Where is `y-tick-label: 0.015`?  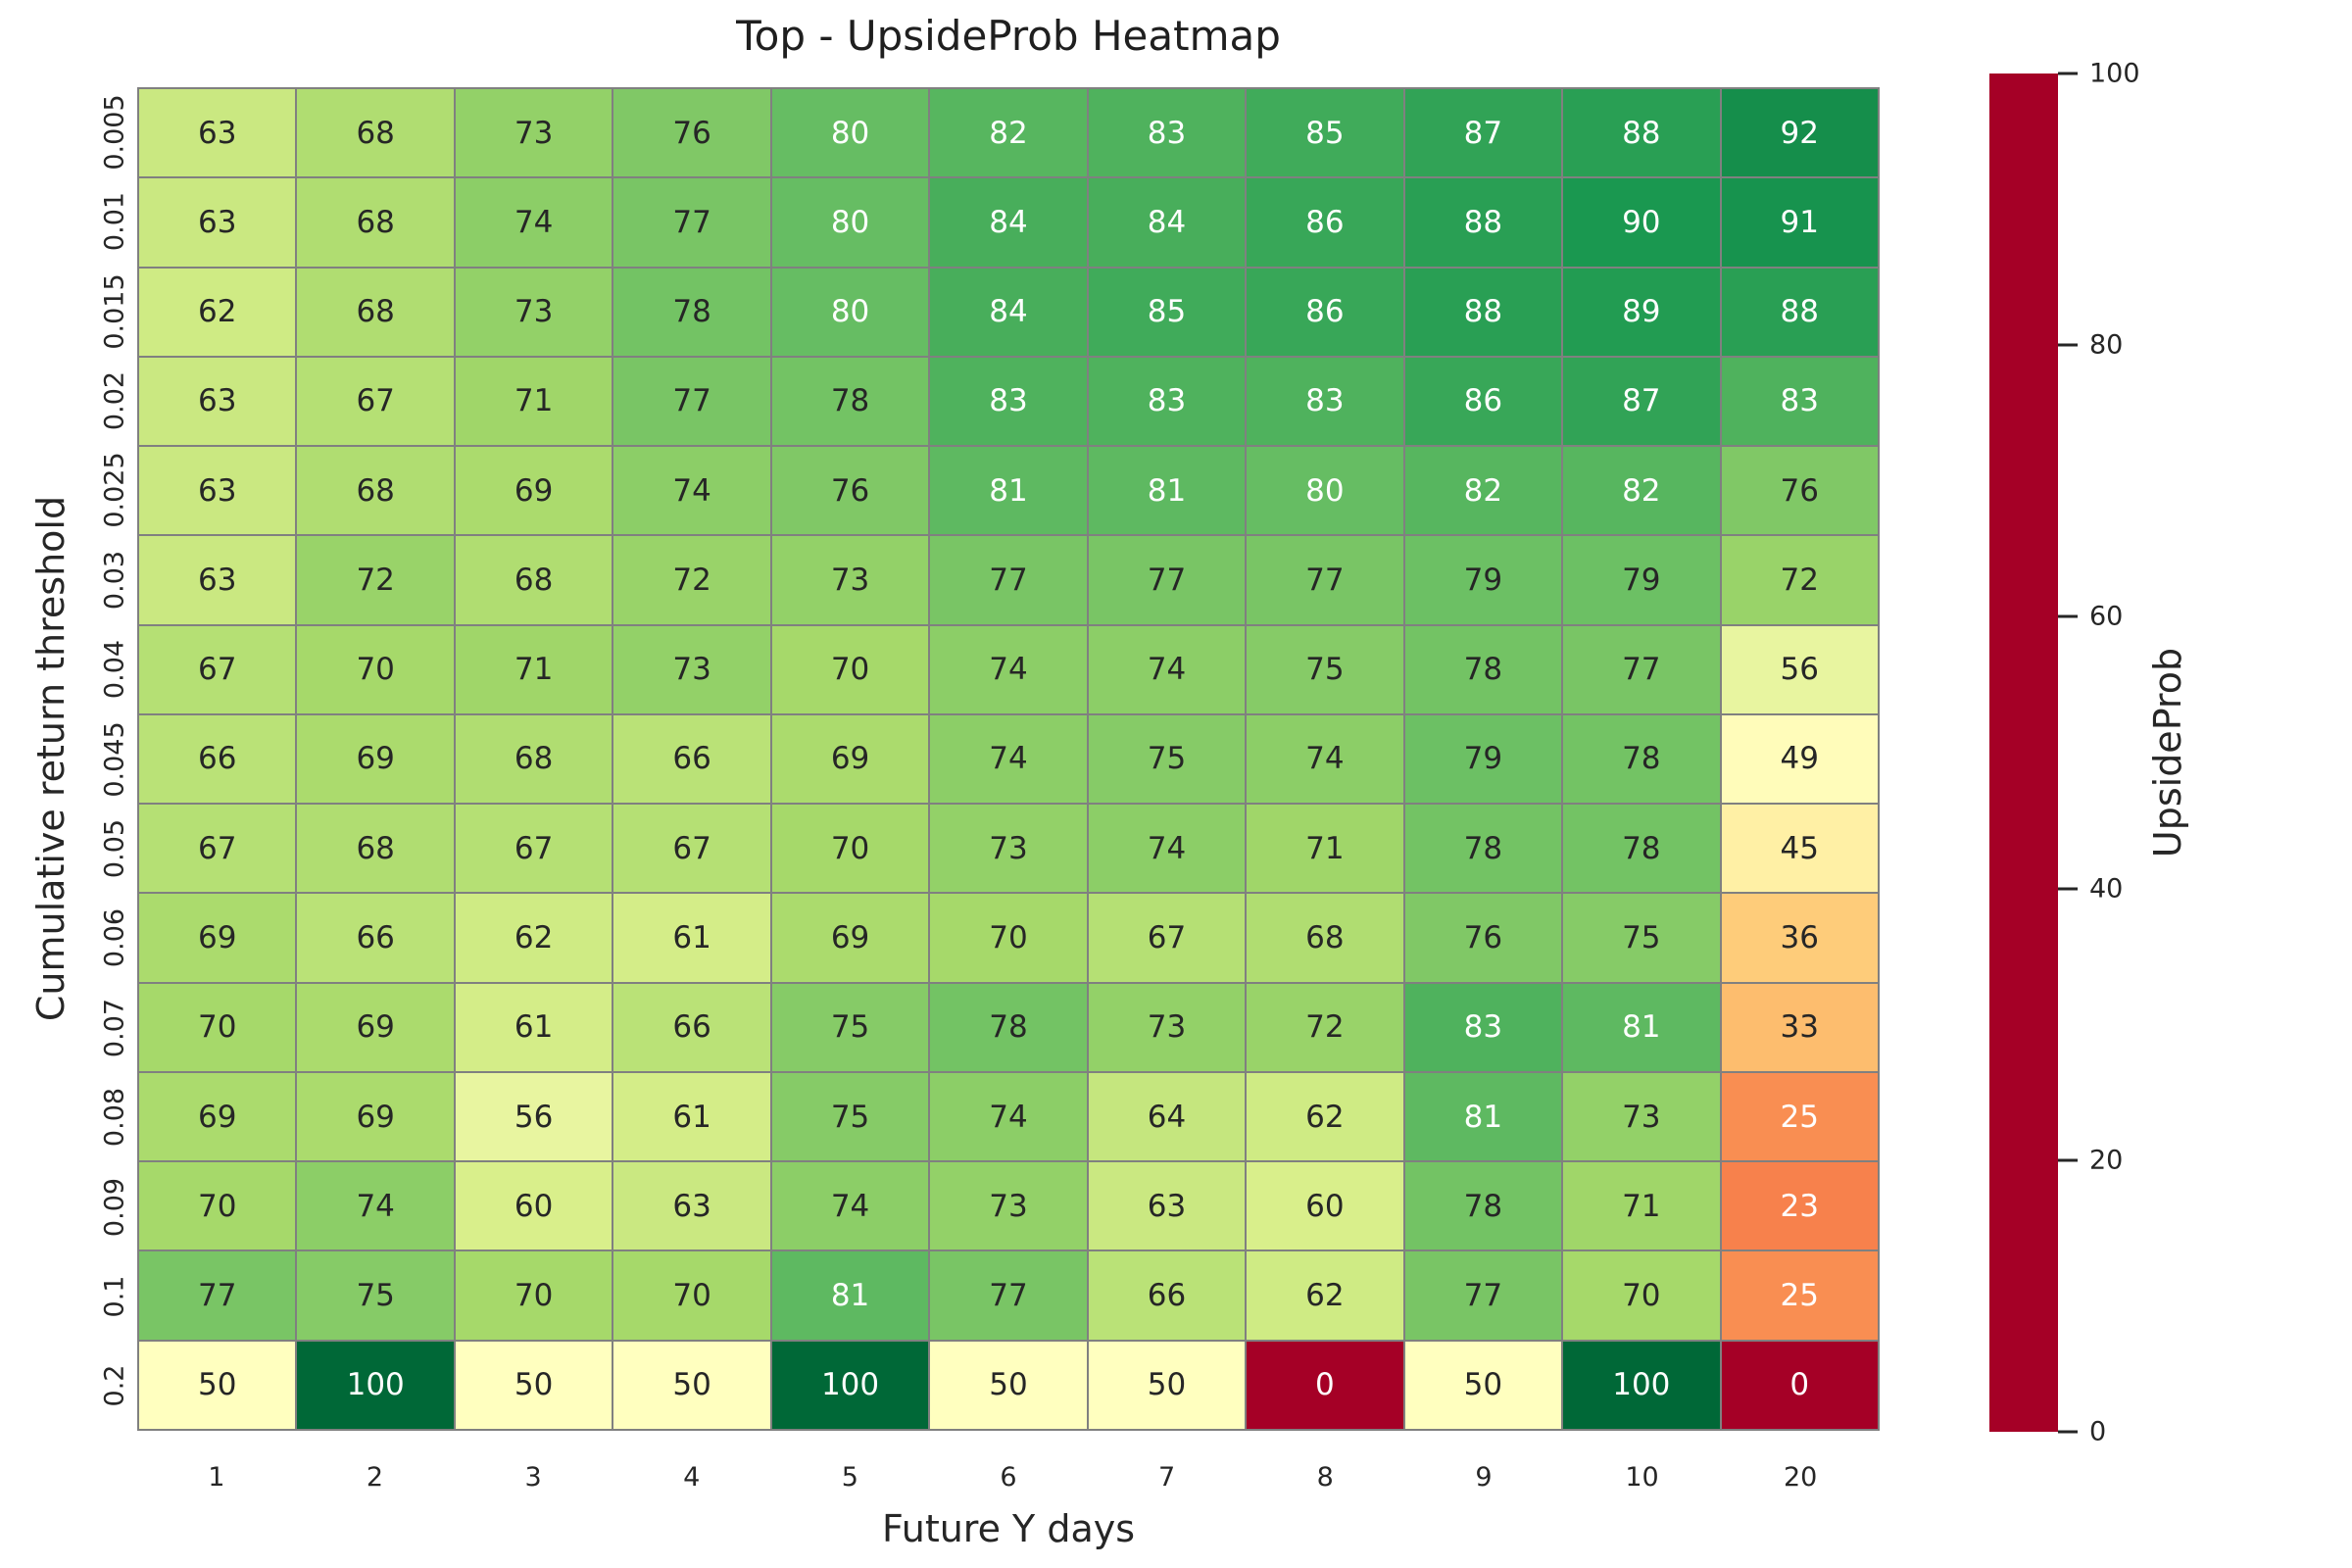
y-tick-label: 0.015 is located at coordinates (114, 311).